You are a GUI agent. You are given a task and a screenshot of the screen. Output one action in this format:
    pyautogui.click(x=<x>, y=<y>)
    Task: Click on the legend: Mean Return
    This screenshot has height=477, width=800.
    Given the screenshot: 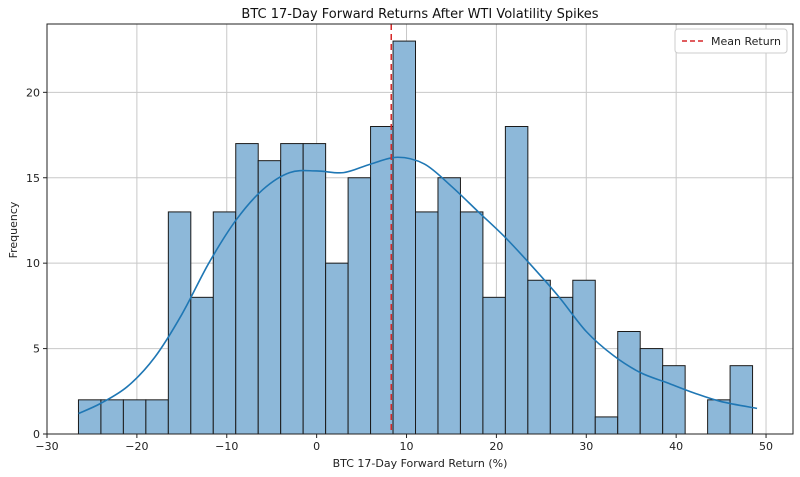 What is the action you would take?
    pyautogui.click(x=731, y=41)
    